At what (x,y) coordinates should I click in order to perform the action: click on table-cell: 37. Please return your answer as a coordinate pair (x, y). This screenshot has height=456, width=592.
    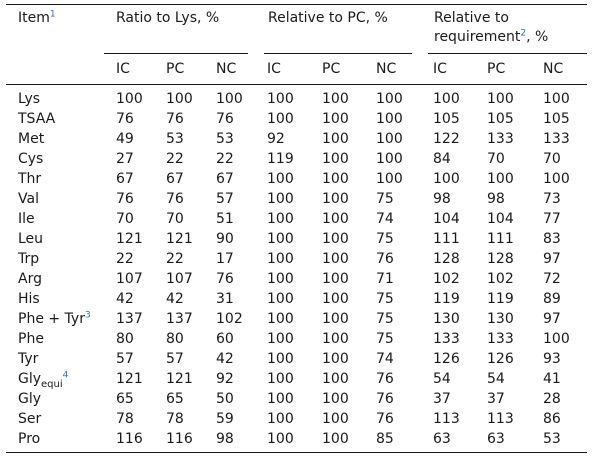
    Looking at the image, I should click on (496, 399).